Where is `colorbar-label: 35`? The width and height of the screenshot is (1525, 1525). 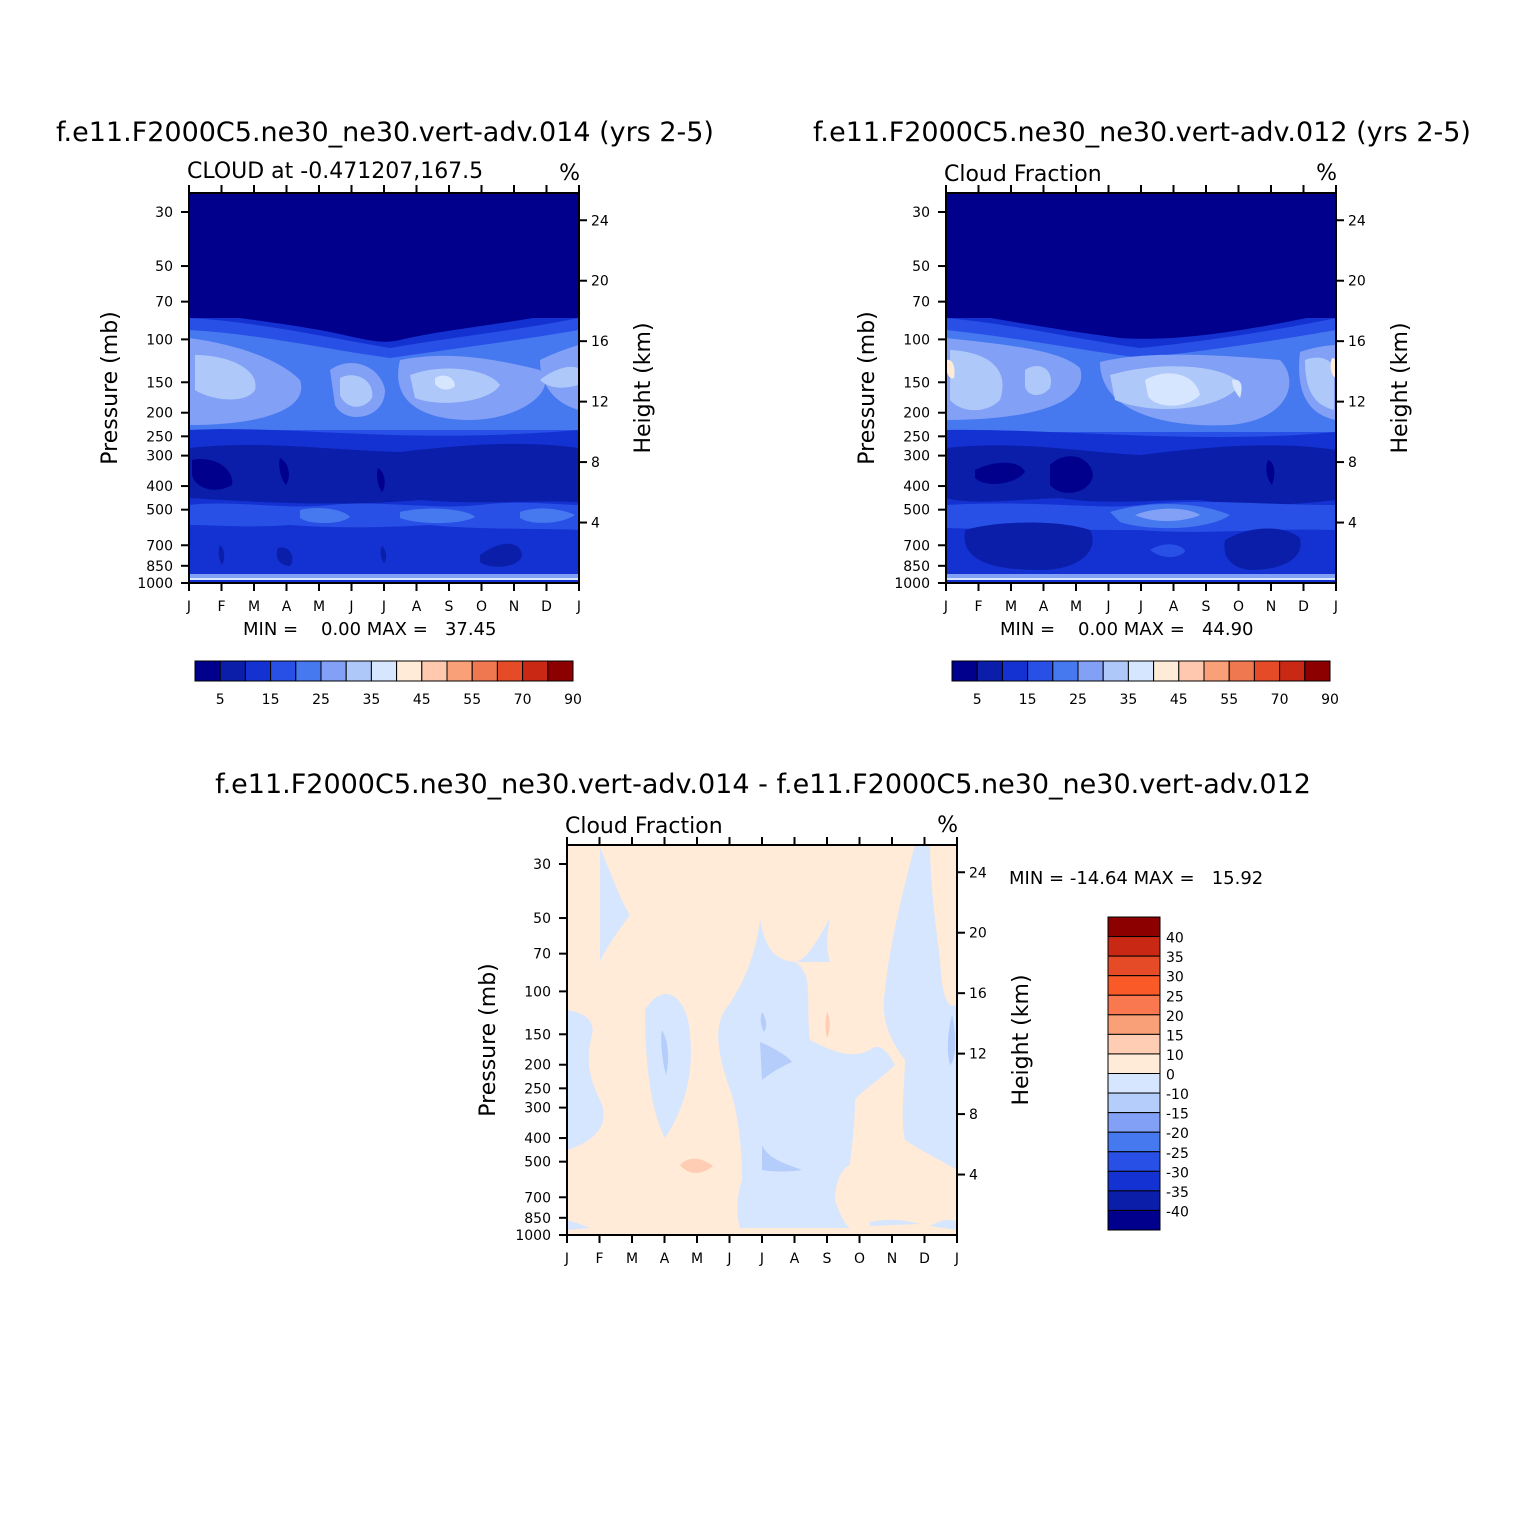 colorbar-label: 35 is located at coordinates (1175, 958).